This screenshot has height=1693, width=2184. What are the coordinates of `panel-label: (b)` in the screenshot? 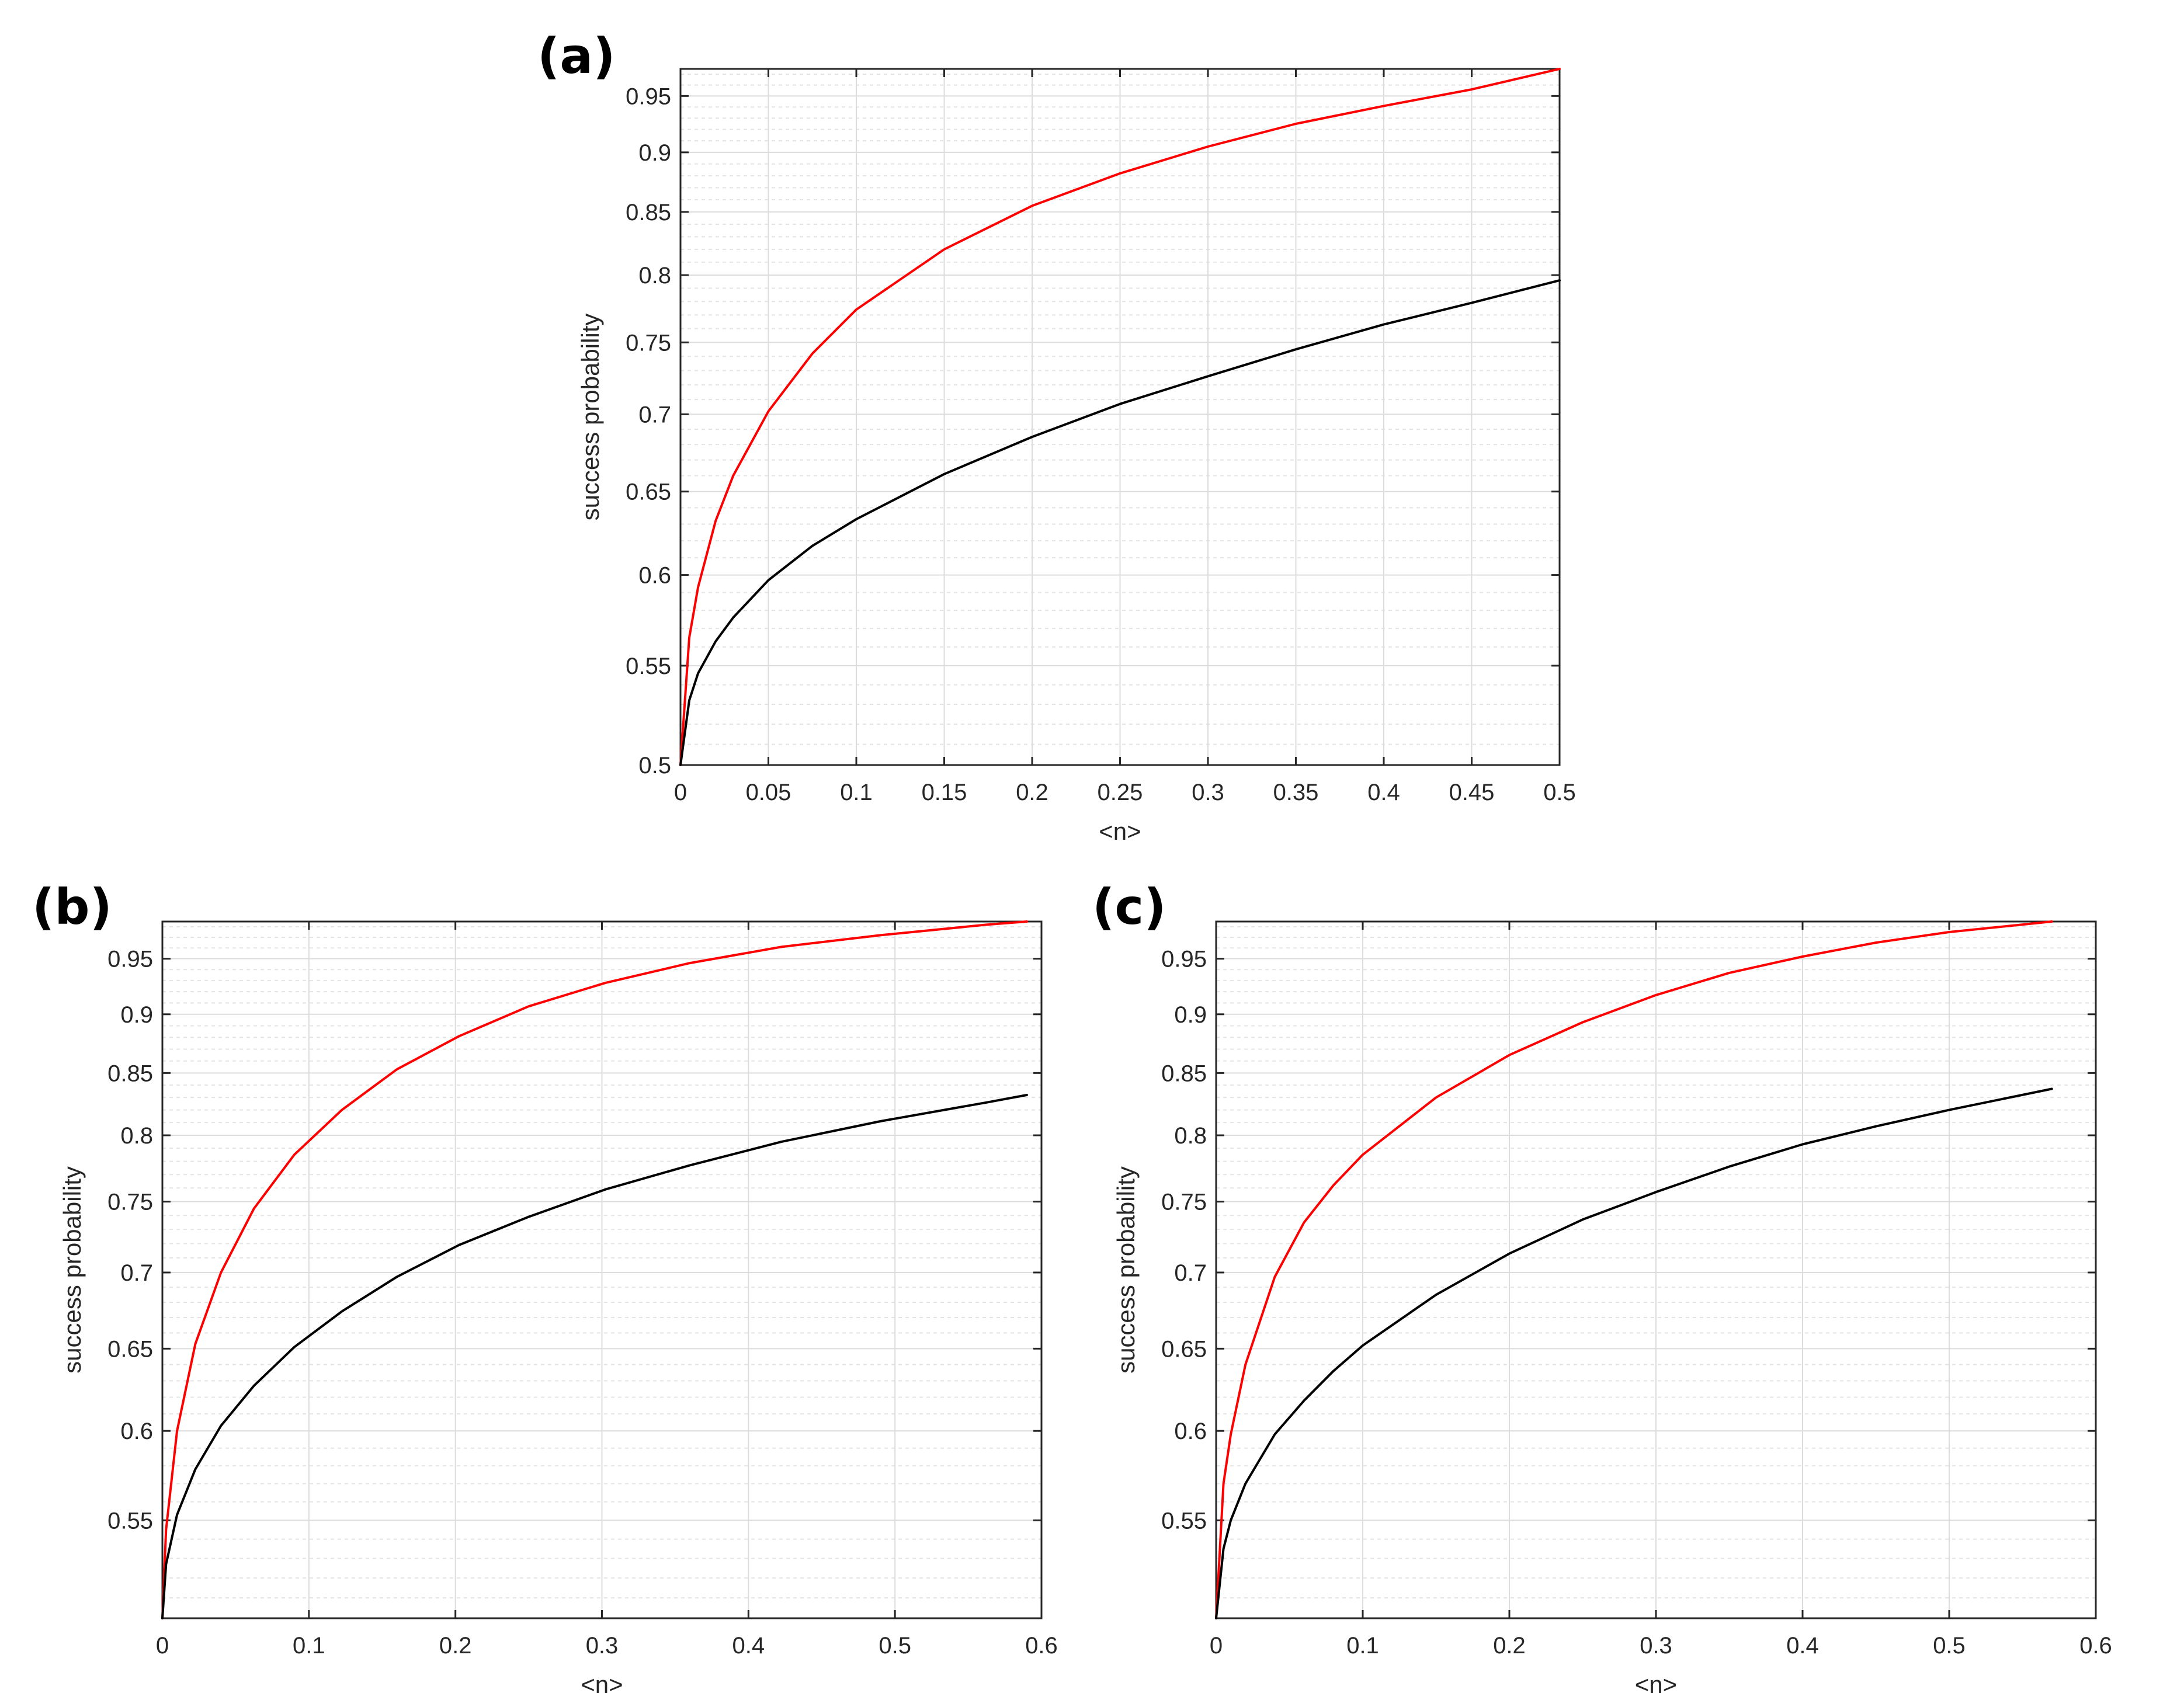 It's located at (72, 907).